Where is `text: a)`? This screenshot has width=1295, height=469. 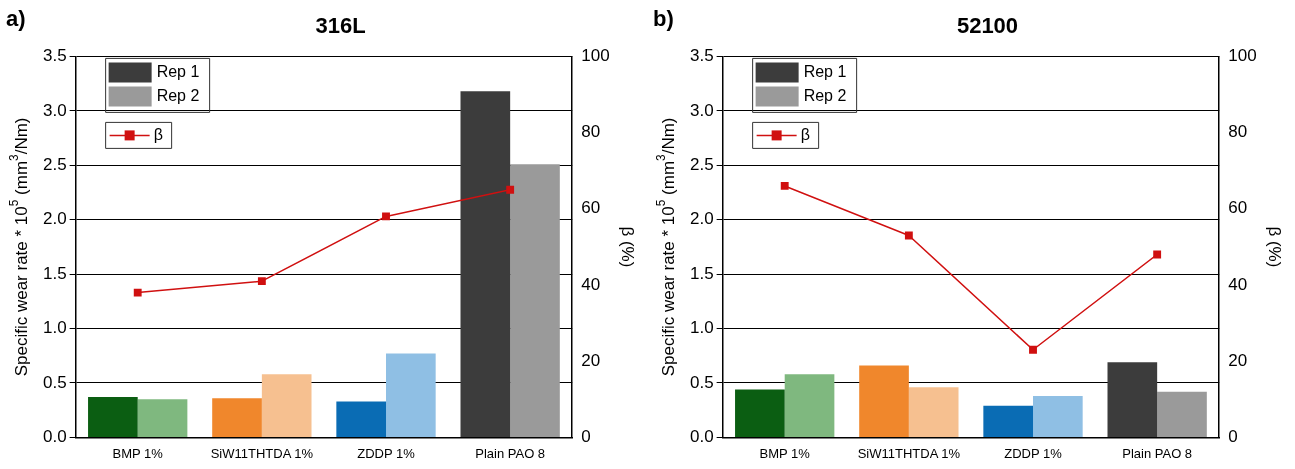
text: a) is located at coordinates (16, 19).